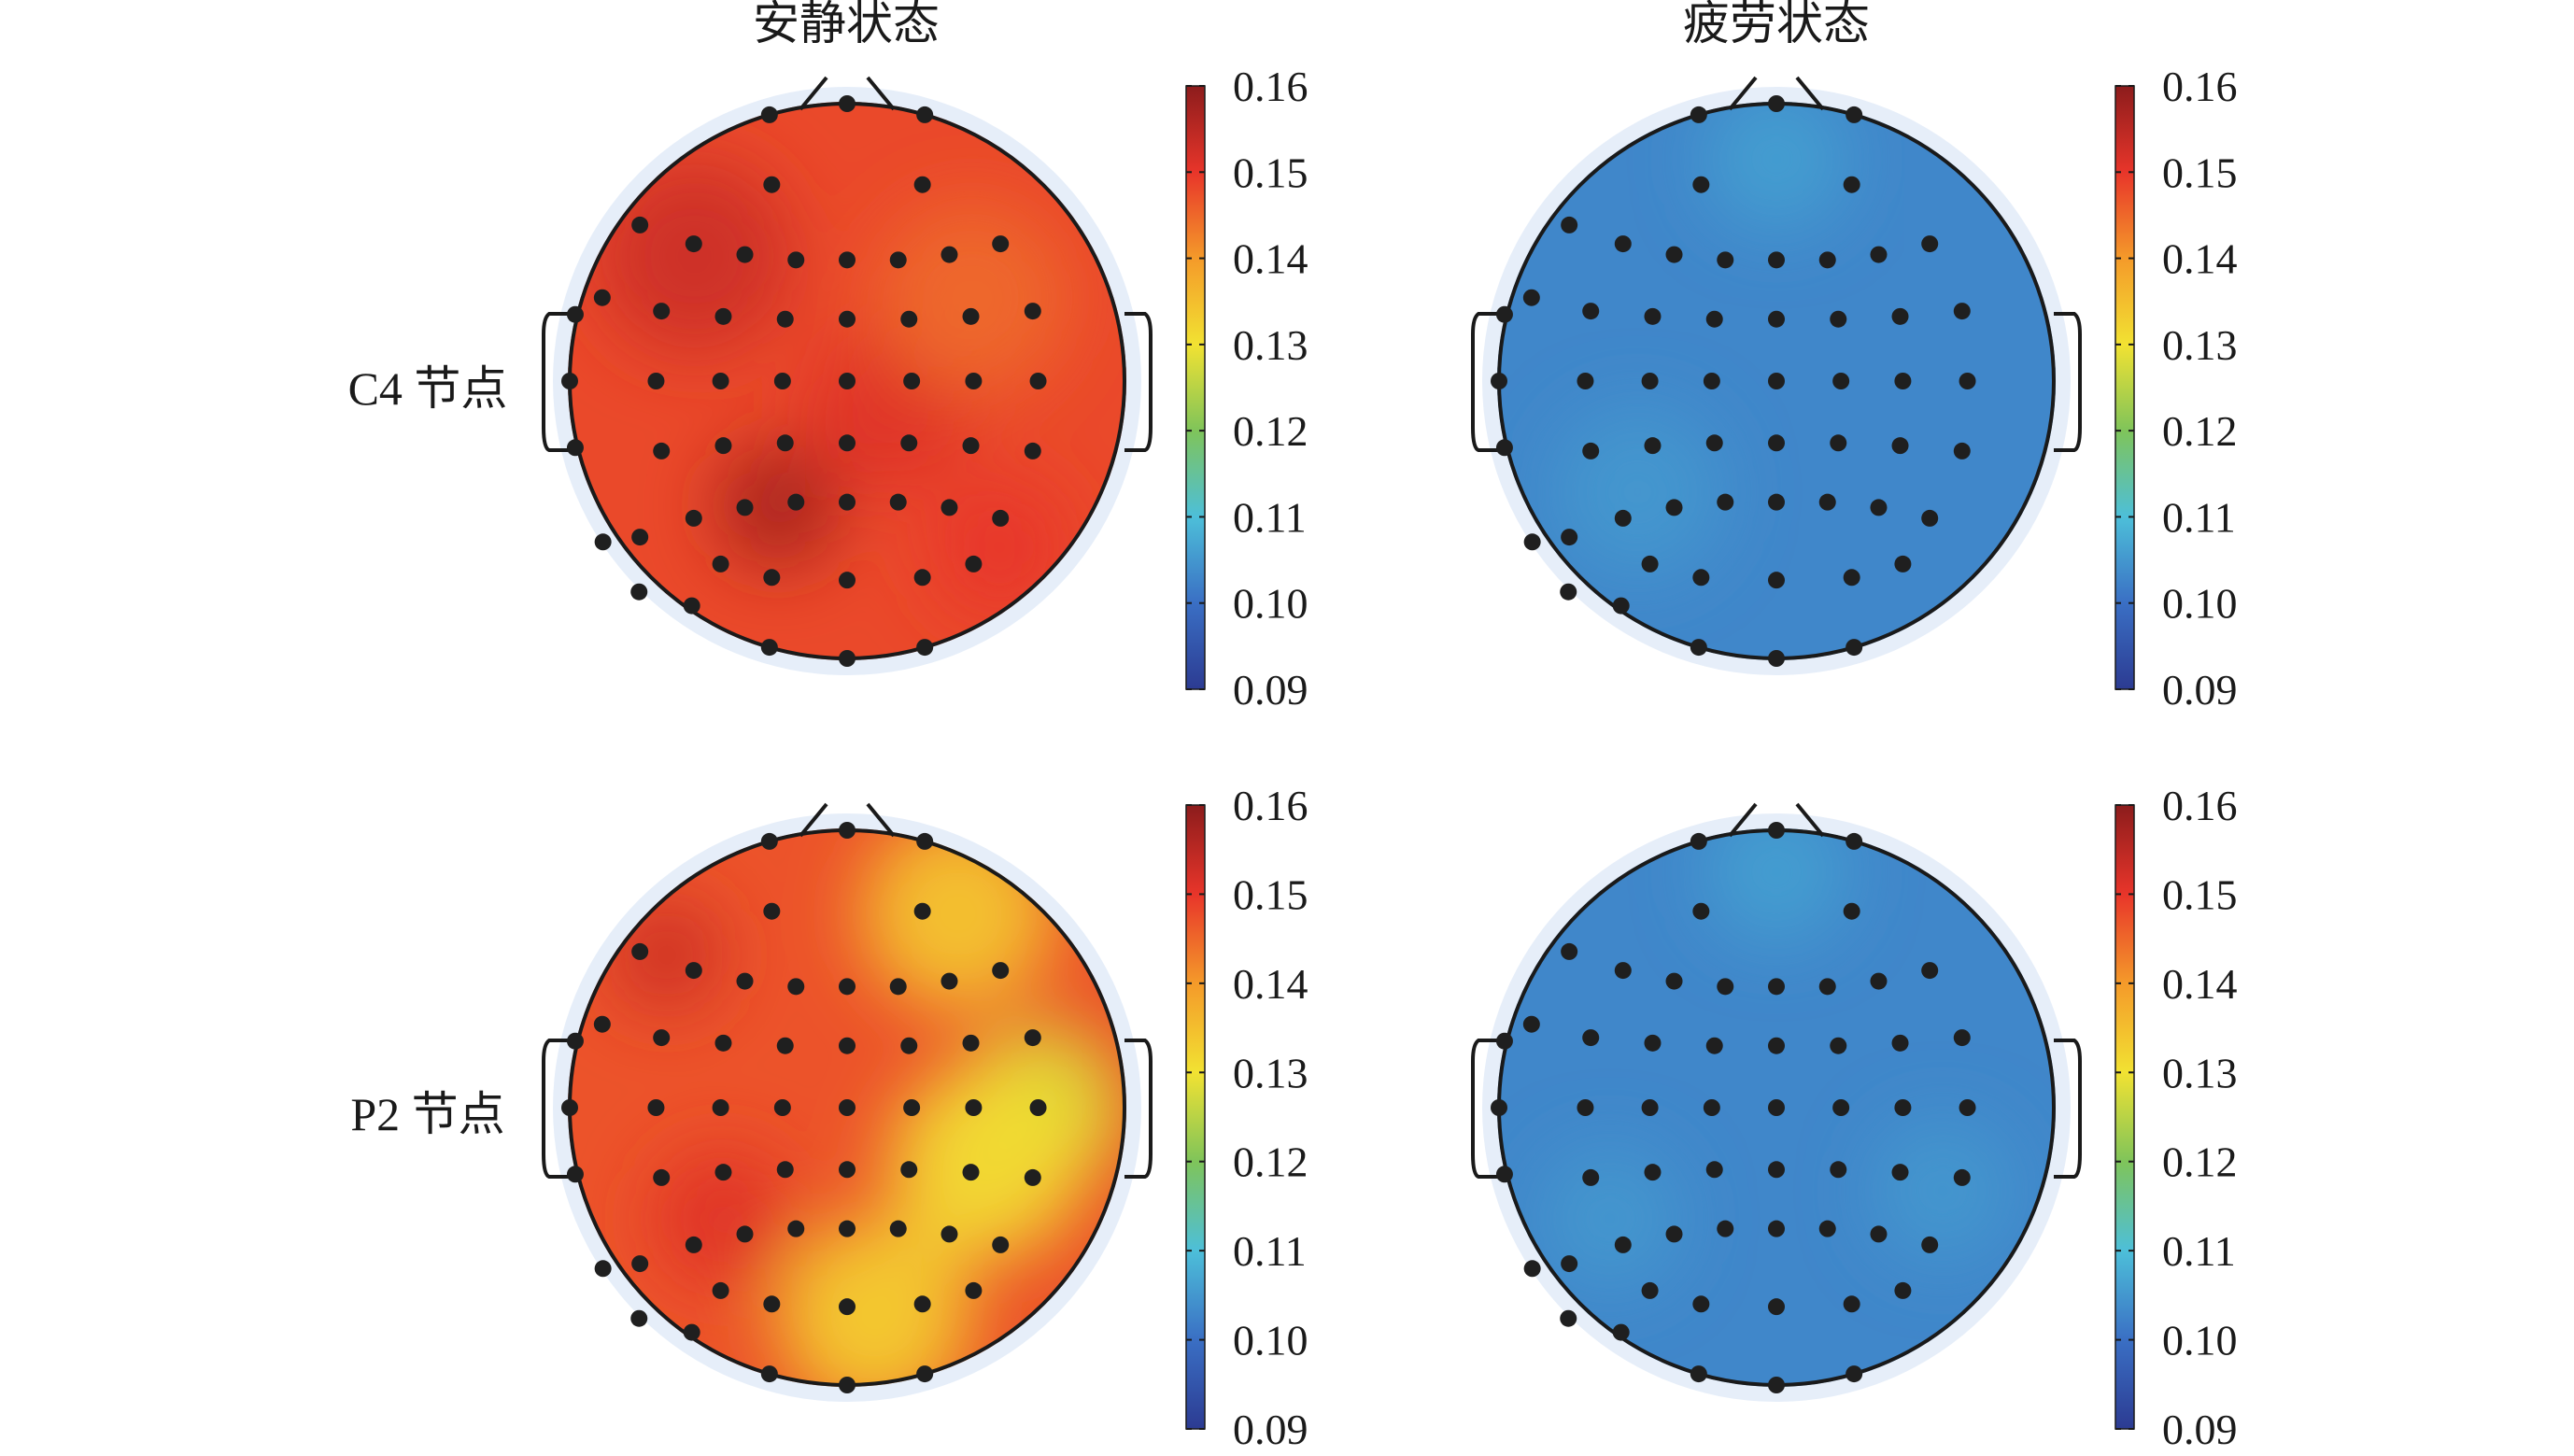 The image size is (2574, 1456). I want to click on colorbar-0: 0.16 0.15 0.14 0.13 0.12 0.11 0.10 0.09, so click(1247, 388).